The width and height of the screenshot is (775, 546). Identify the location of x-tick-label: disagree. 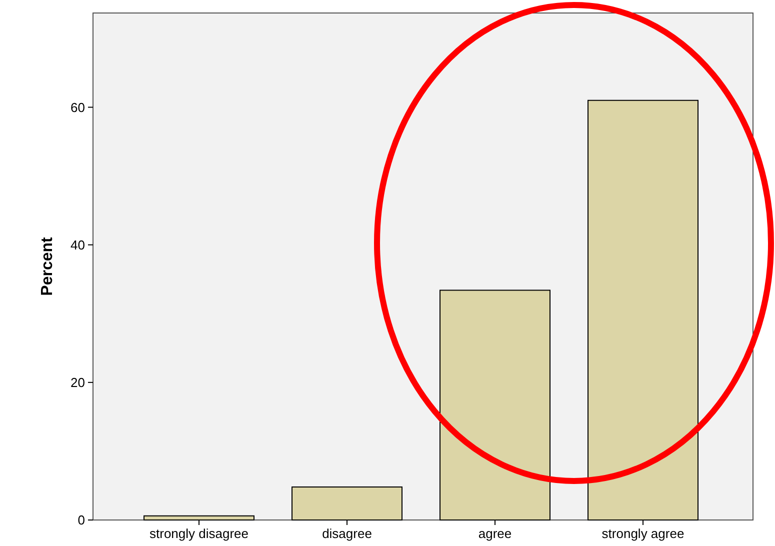
(347, 533).